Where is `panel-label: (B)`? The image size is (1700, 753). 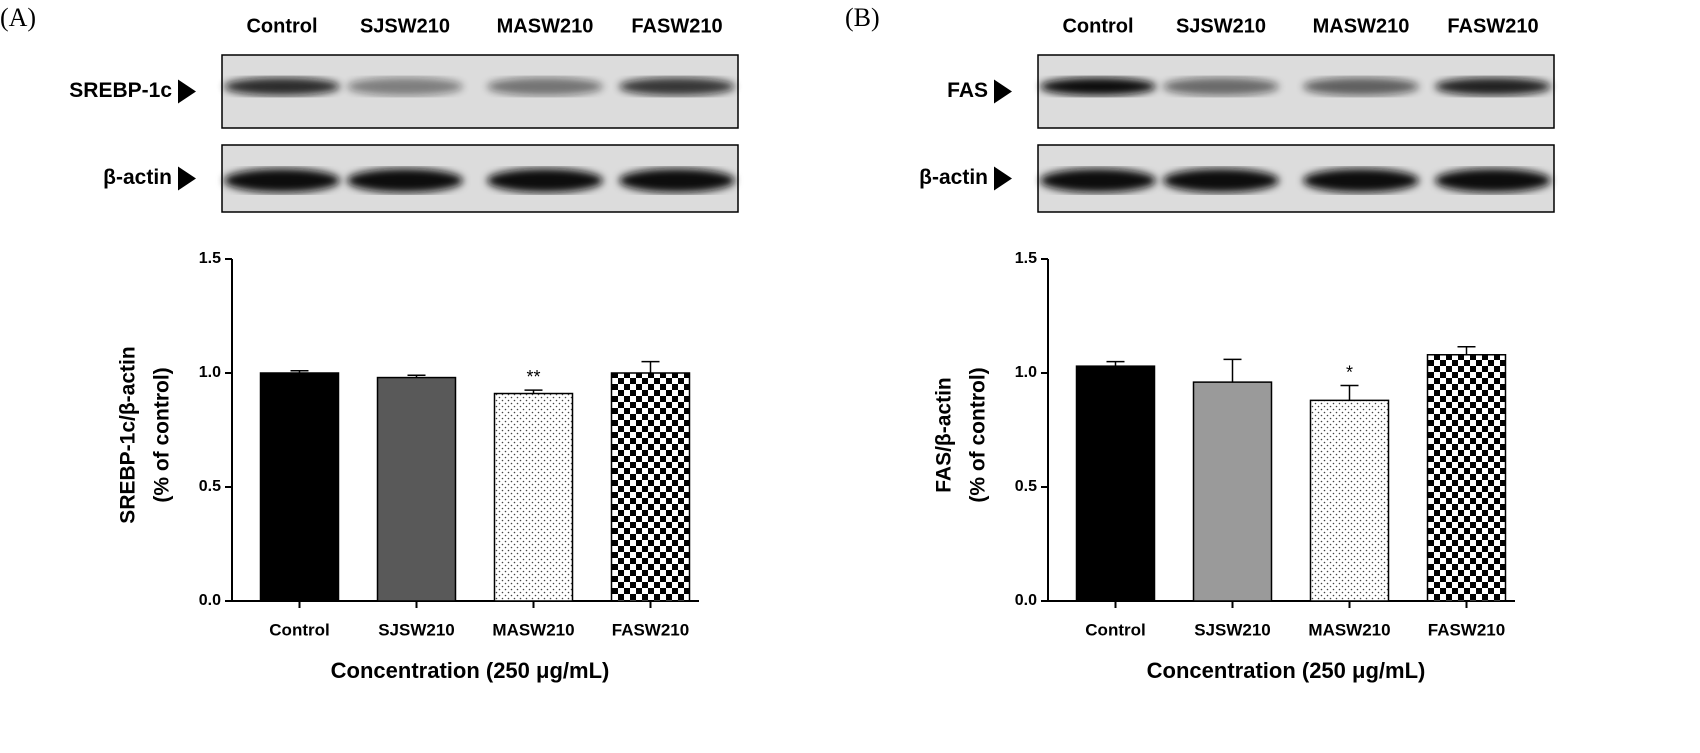
panel-label: (B) is located at coordinates (862, 17).